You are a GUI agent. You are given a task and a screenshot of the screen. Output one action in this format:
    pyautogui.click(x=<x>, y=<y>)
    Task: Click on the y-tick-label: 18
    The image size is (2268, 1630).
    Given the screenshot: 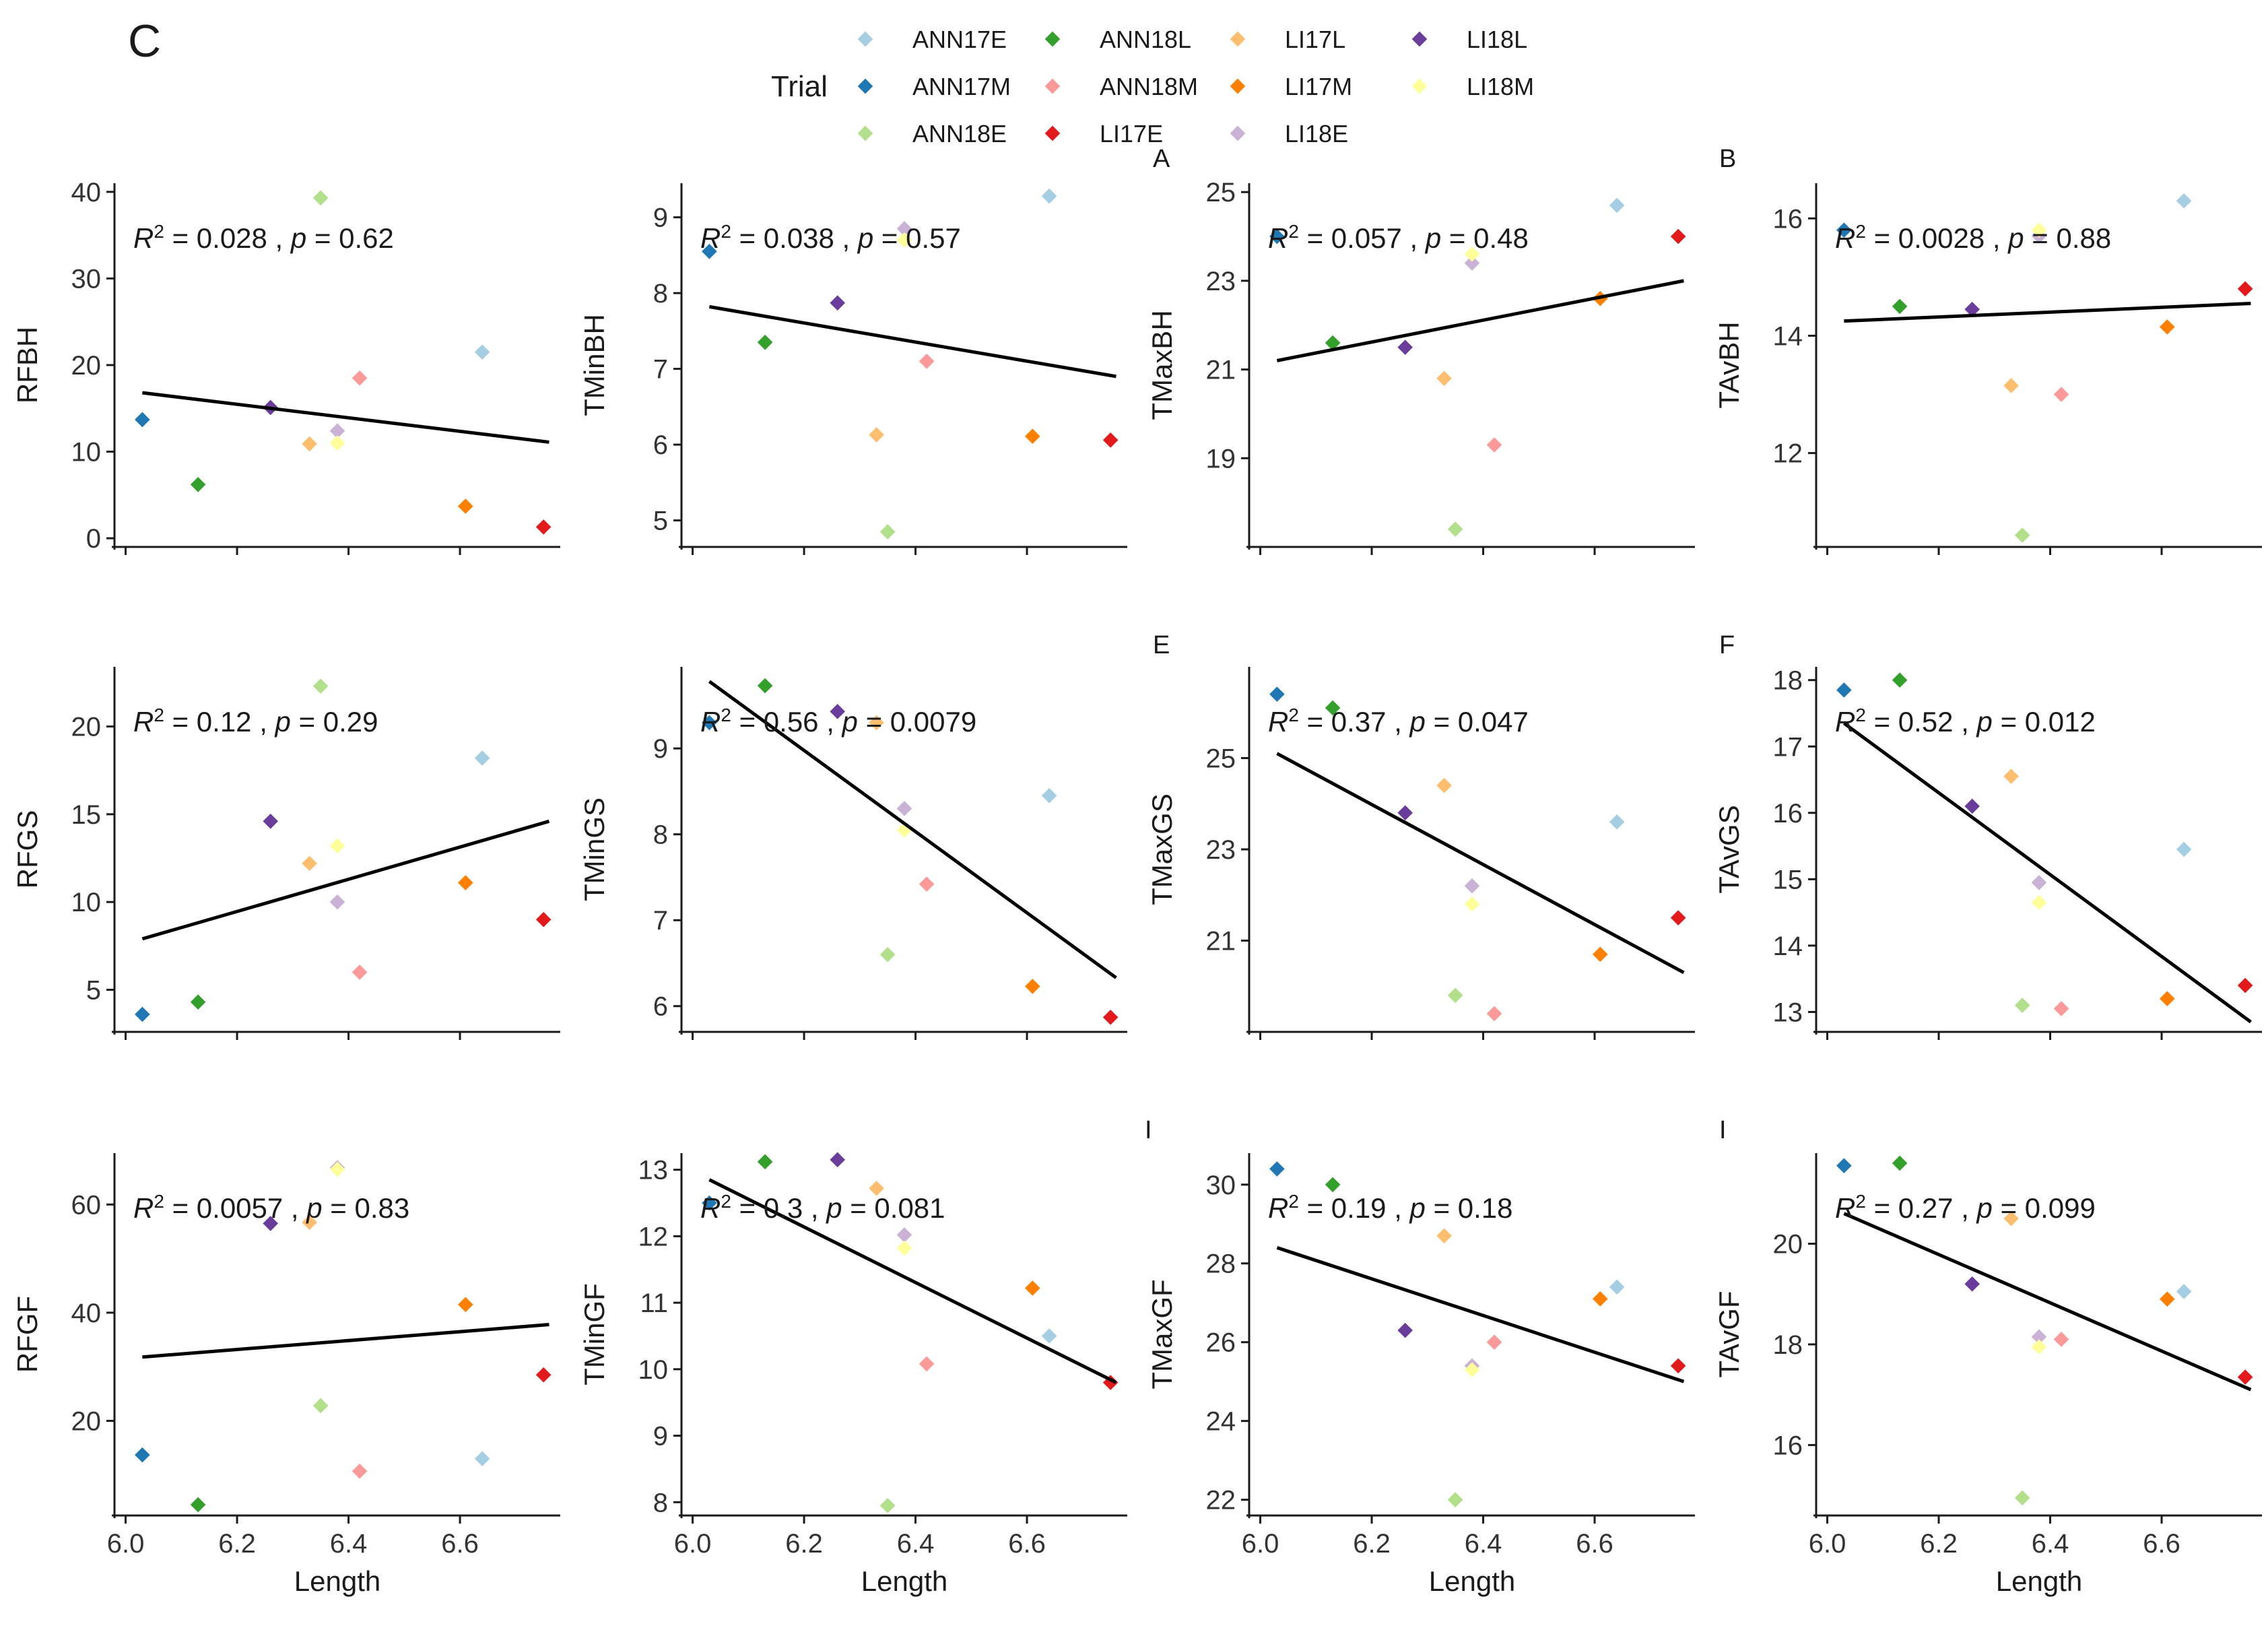 What is the action you would take?
    pyautogui.click(x=1788, y=681)
    